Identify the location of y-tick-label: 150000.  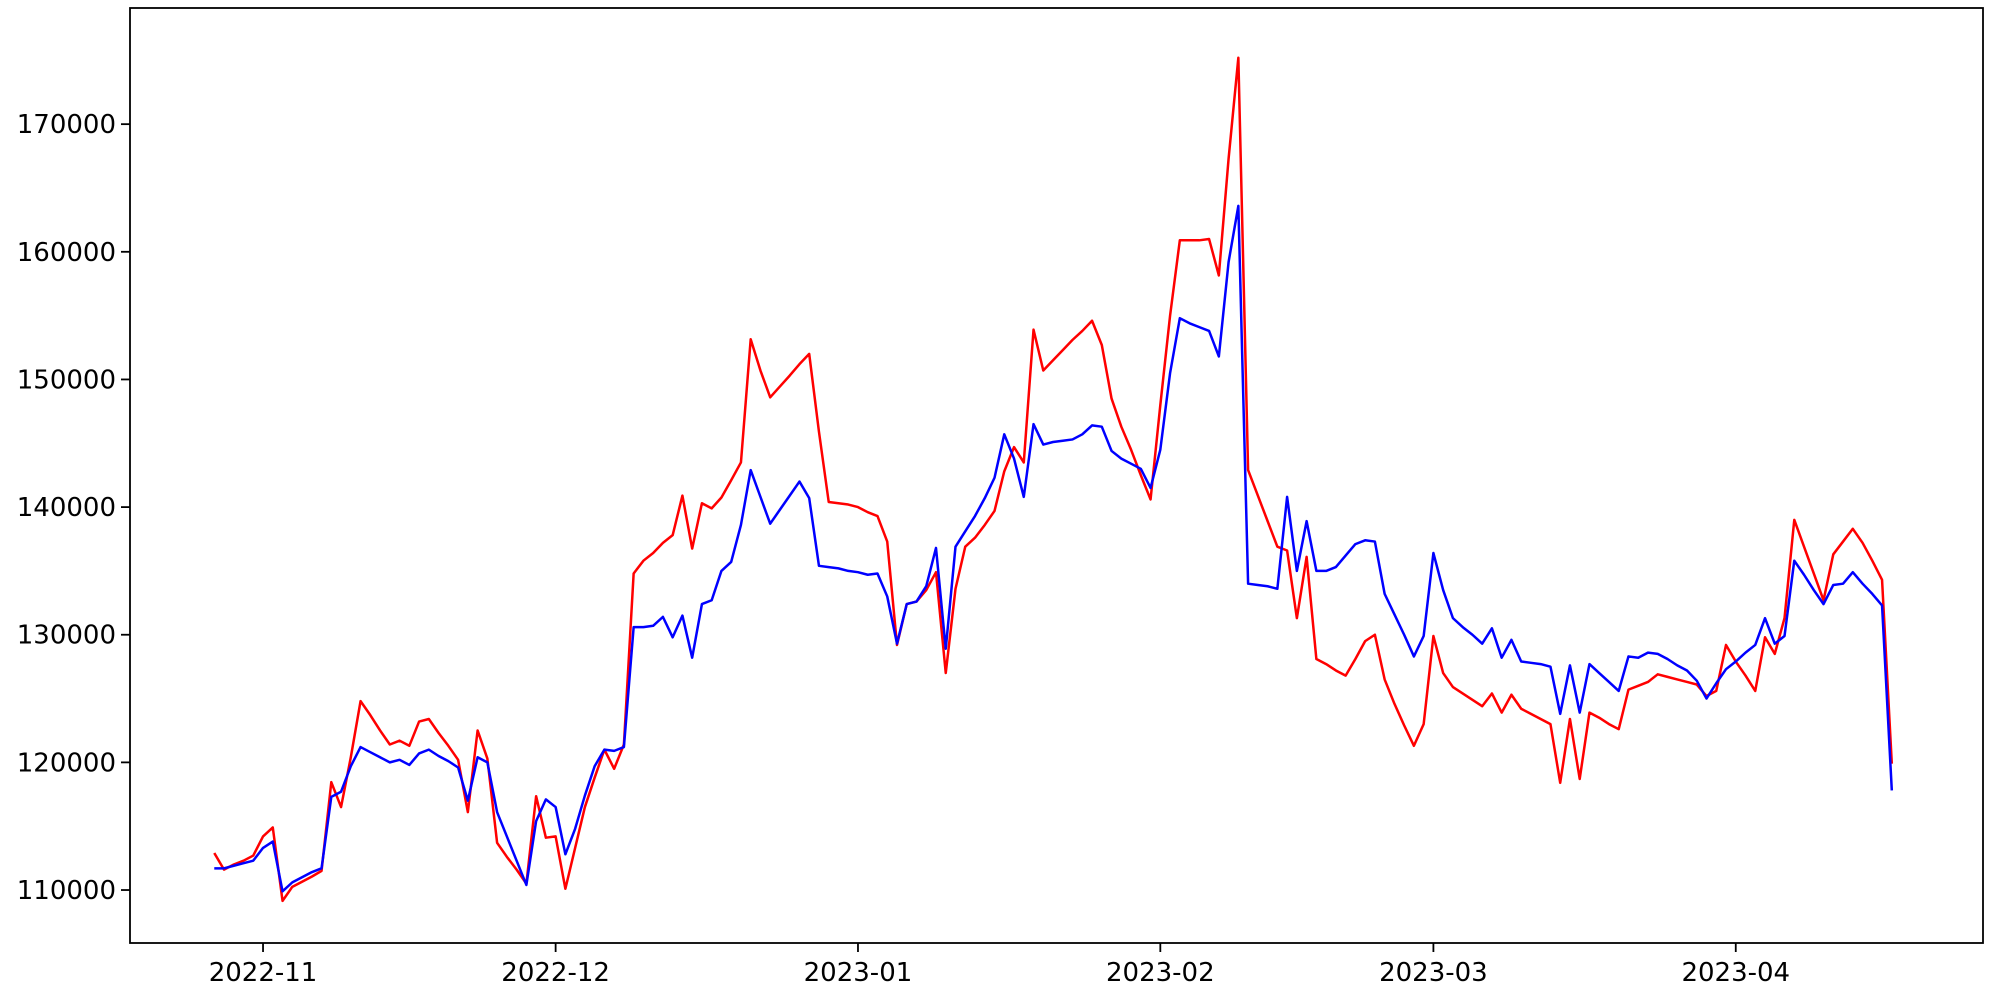
(66, 380).